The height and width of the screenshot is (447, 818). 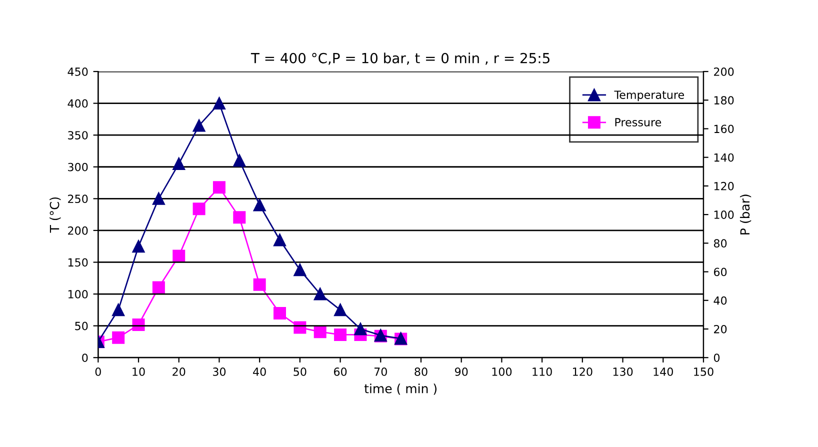 I want to click on y2-tick-label: 180, so click(x=724, y=100).